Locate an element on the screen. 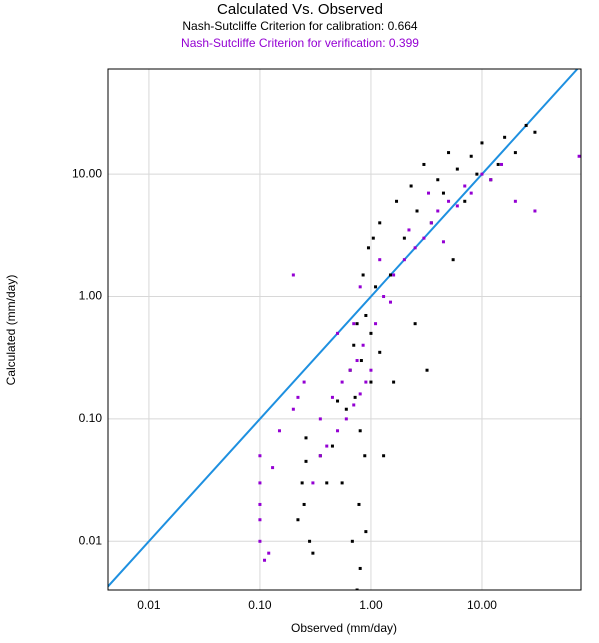 The image size is (599, 643). y-axis-label: Calculated (mm/day) is located at coordinates (11, 330).